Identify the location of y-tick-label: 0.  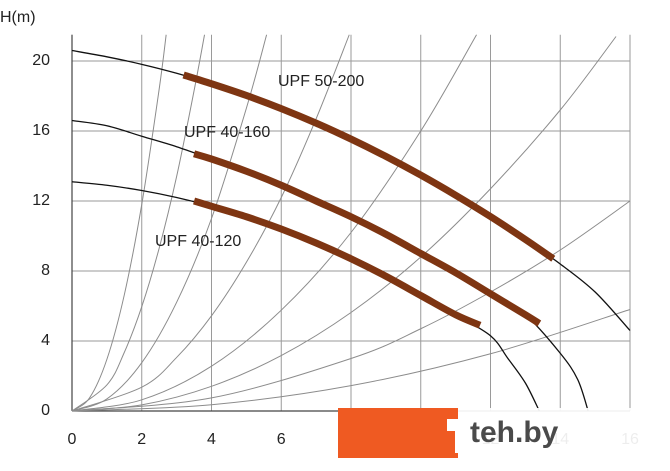
(45, 410).